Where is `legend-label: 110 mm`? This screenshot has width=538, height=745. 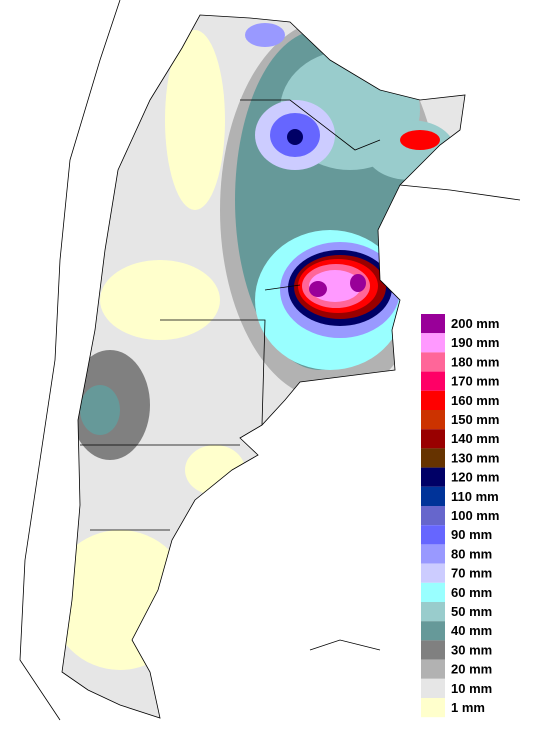
legend-label: 110 mm is located at coordinates (475, 496).